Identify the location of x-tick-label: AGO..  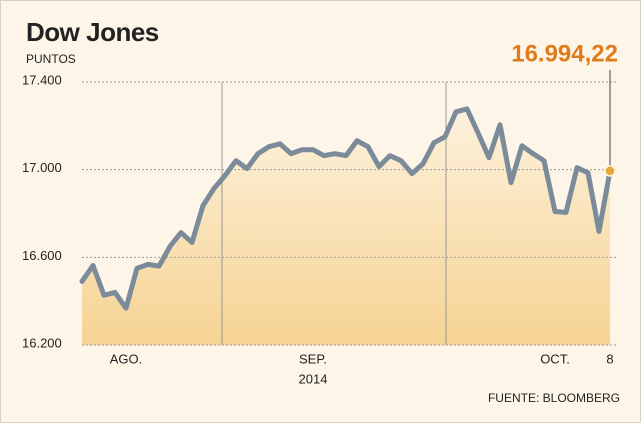
(126, 358).